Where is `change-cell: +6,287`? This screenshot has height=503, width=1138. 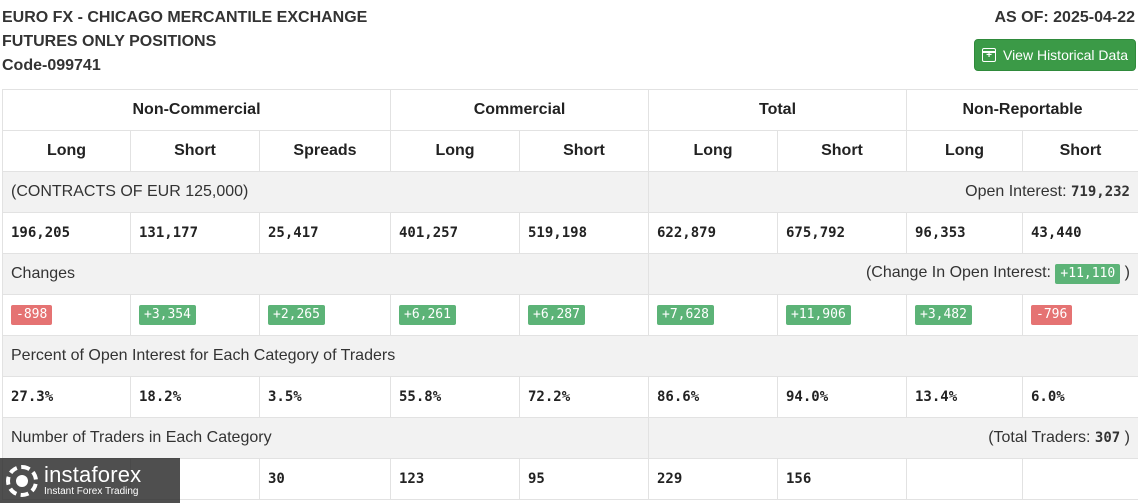 change-cell: +6,287 is located at coordinates (584, 315).